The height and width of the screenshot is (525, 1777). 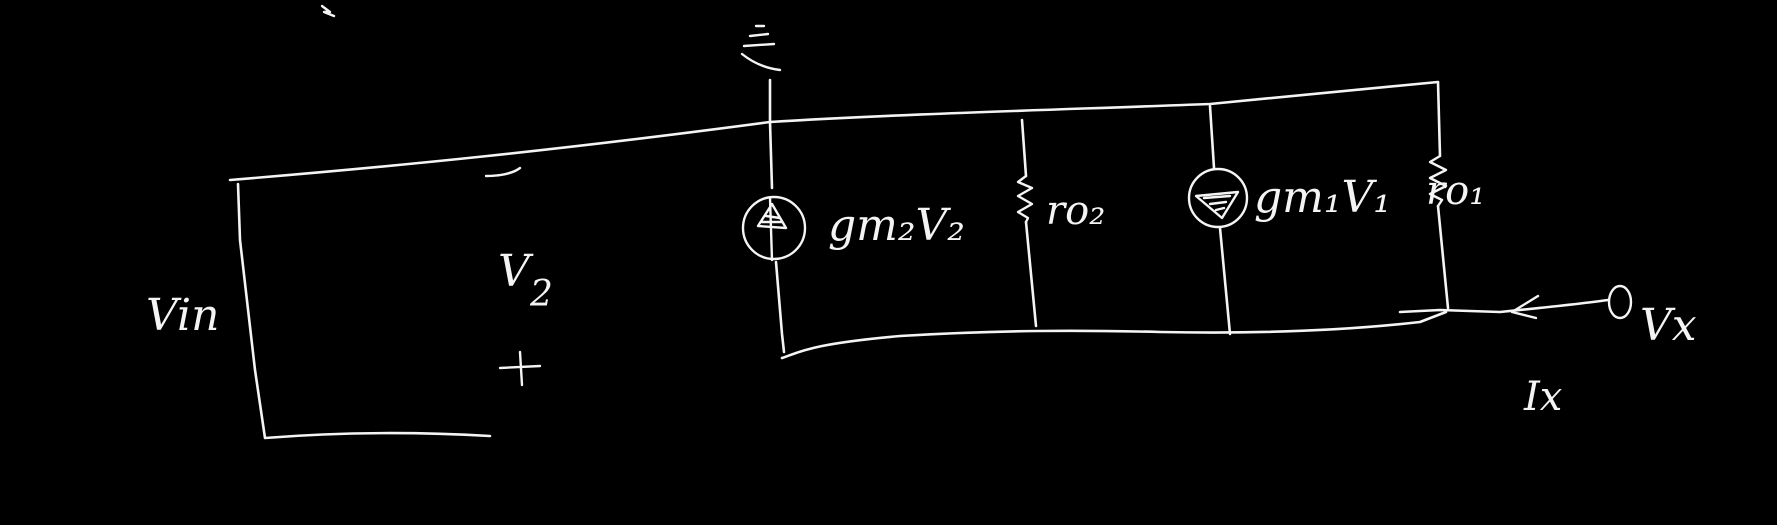 I want to click on gm1-branch-wire, so click(x=1220, y=220).